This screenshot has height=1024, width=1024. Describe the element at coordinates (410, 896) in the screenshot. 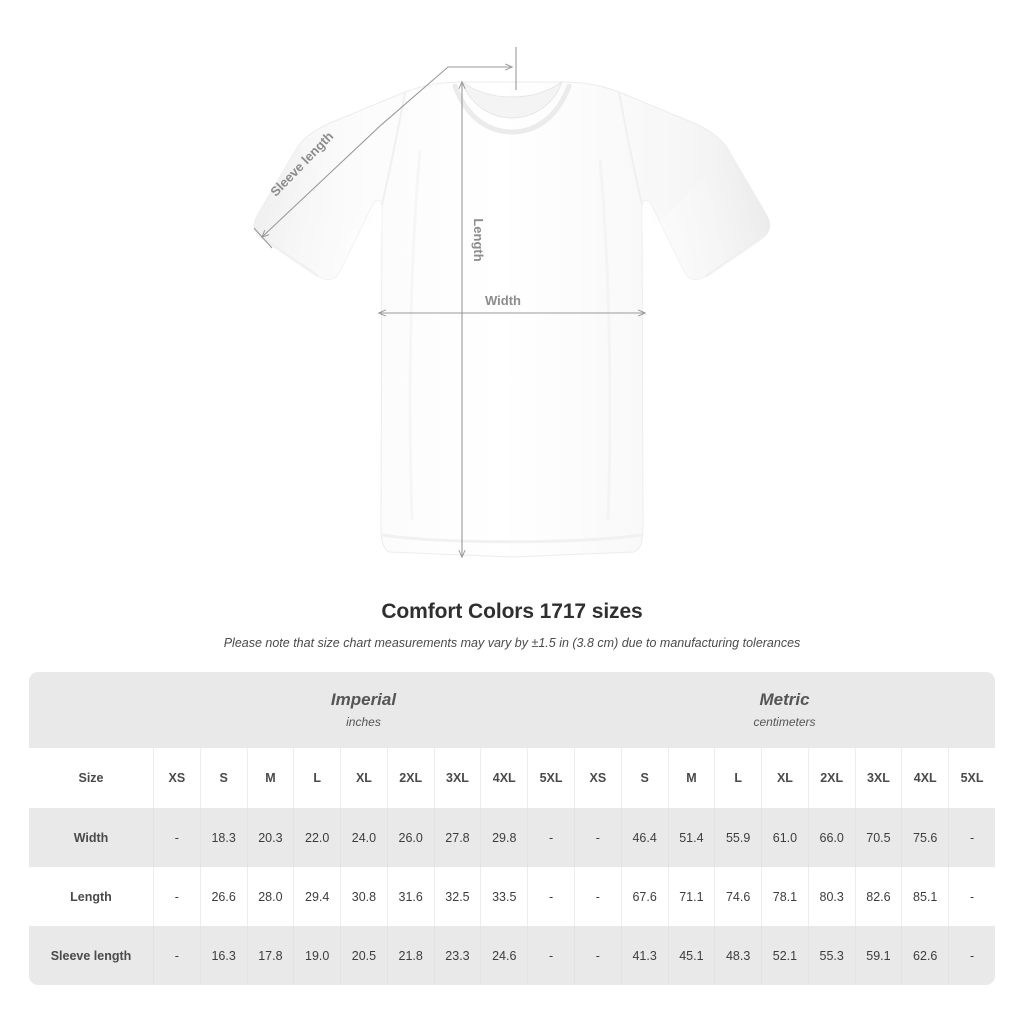

I see `cell-length-imperial-2xl: 31.6` at that location.